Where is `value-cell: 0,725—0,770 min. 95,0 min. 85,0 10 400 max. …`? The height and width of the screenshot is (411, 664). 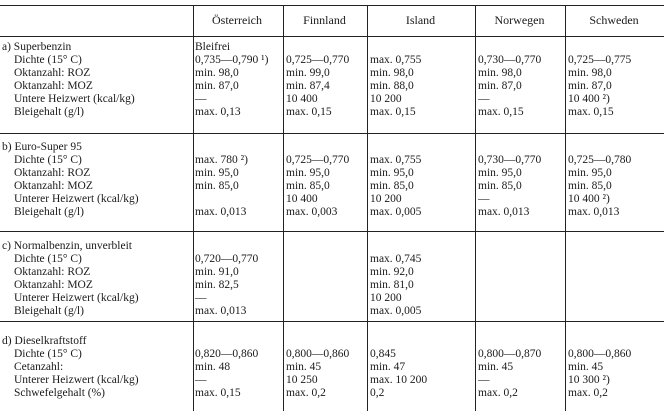 value-cell: 0,725—0,770 min. 95,0 min. 85,0 10 400 max. … is located at coordinates (317, 180).